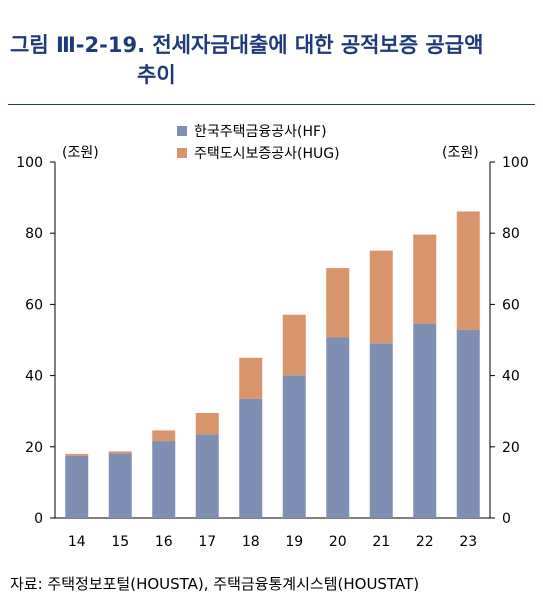 The width and height of the screenshot is (543, 615). I want to click on legend-swatch-hug, so click(182, 153).